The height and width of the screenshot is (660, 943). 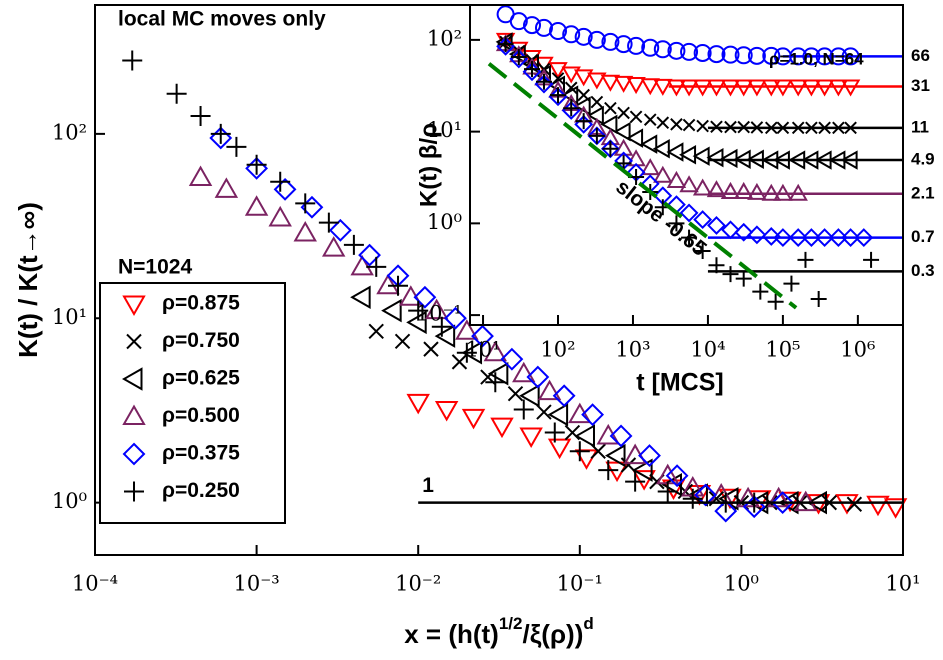 I want to click on plateau-label: 0.7, so click(x=923, y=236).